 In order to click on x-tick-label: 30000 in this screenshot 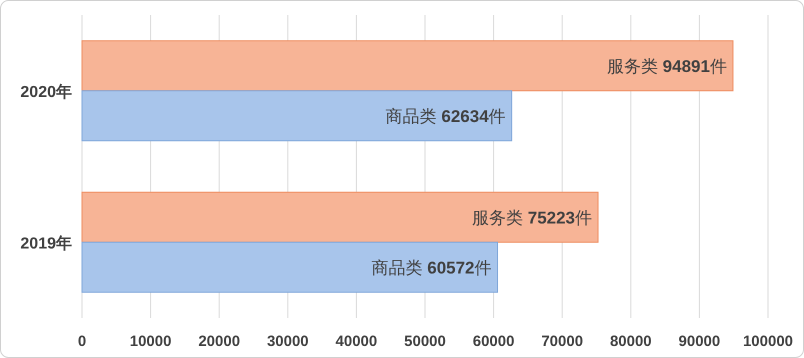, I will do `click(287, 341)`.